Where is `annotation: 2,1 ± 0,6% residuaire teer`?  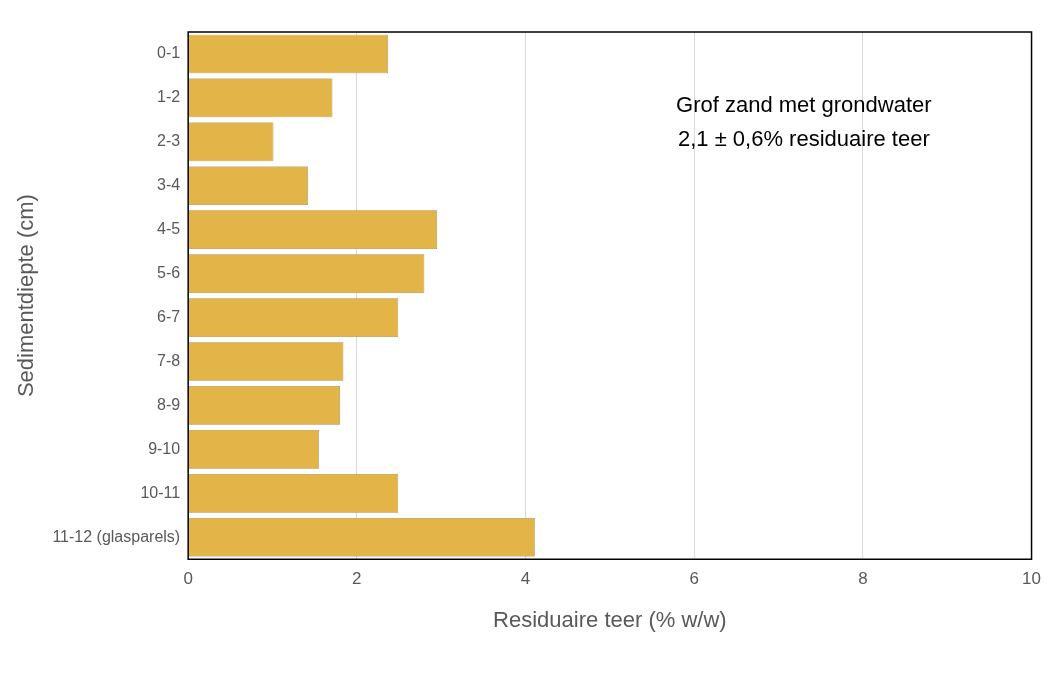
annotation: 2,1 ± 0,6% residuaire teer is located at coordinates (803, 138).